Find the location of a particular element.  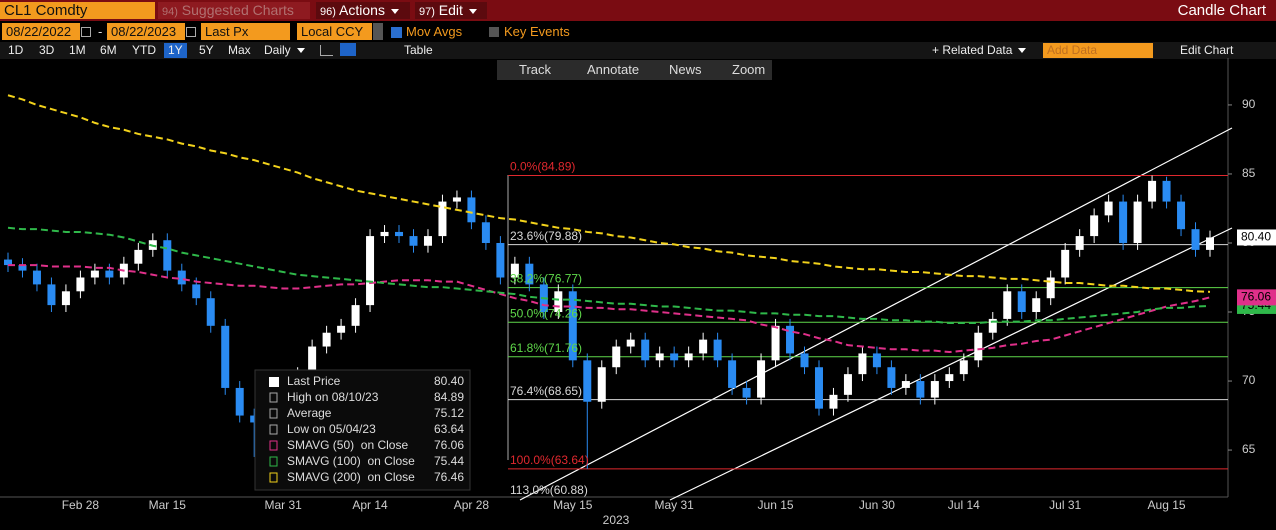

frequency-select: Daily is located at coordinates (284, 50).